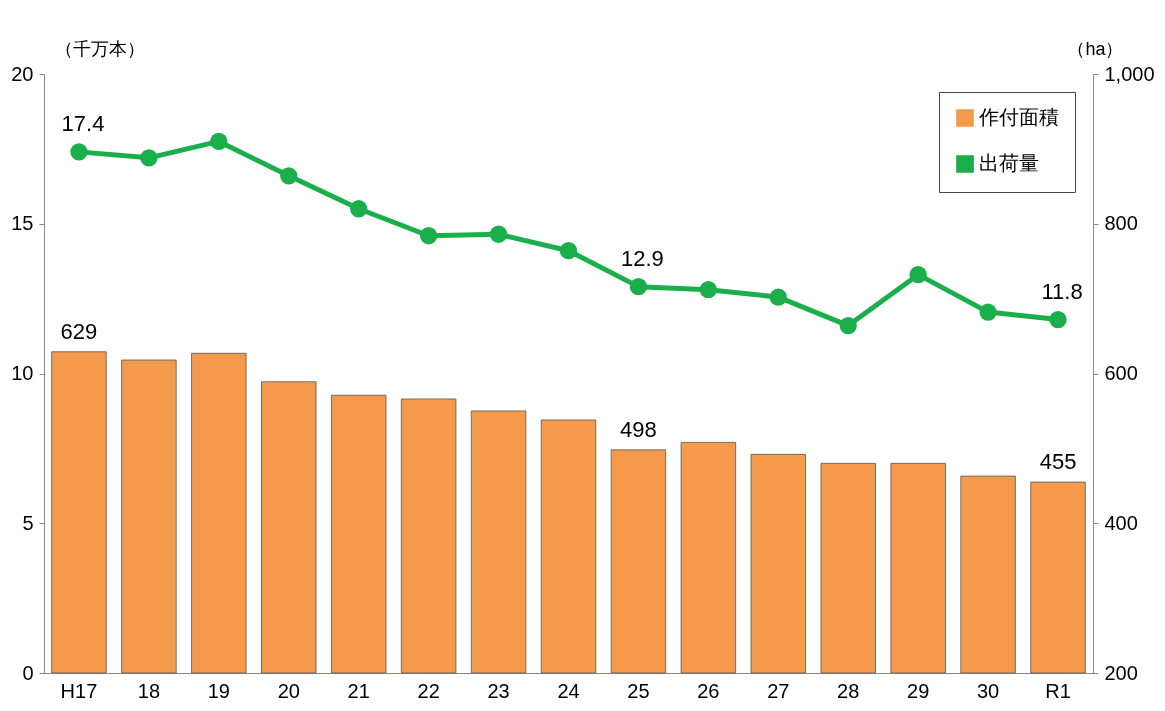  I want to click on x-tick-label: 29, so click(918, 690).